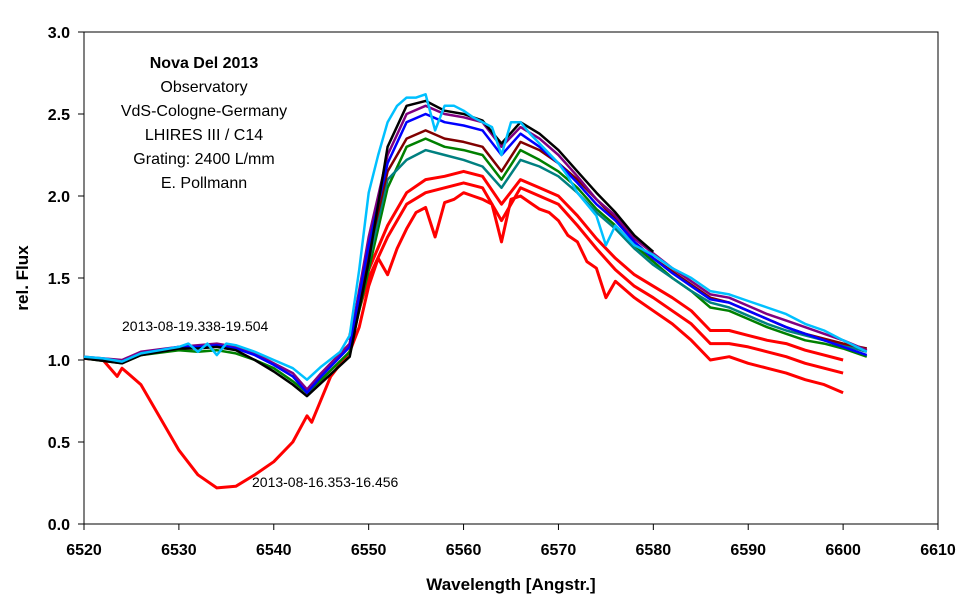 The height and width of the screenshot is (605, 968). I want to click on x-axis-label: Wavelength [Angstr.], so click(510, 584).